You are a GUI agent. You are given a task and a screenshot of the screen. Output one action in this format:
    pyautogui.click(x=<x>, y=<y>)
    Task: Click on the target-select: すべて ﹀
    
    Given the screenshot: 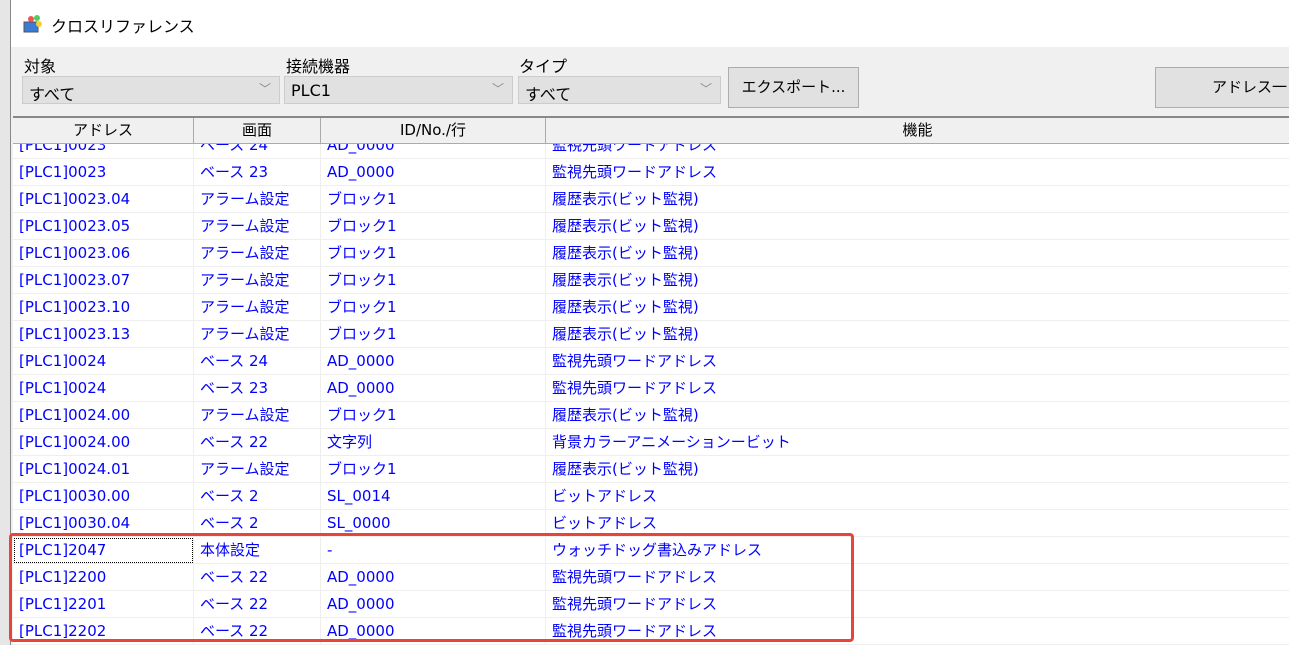 What is the action you would take?
    pyautogui.click(x=151, y=90)
    